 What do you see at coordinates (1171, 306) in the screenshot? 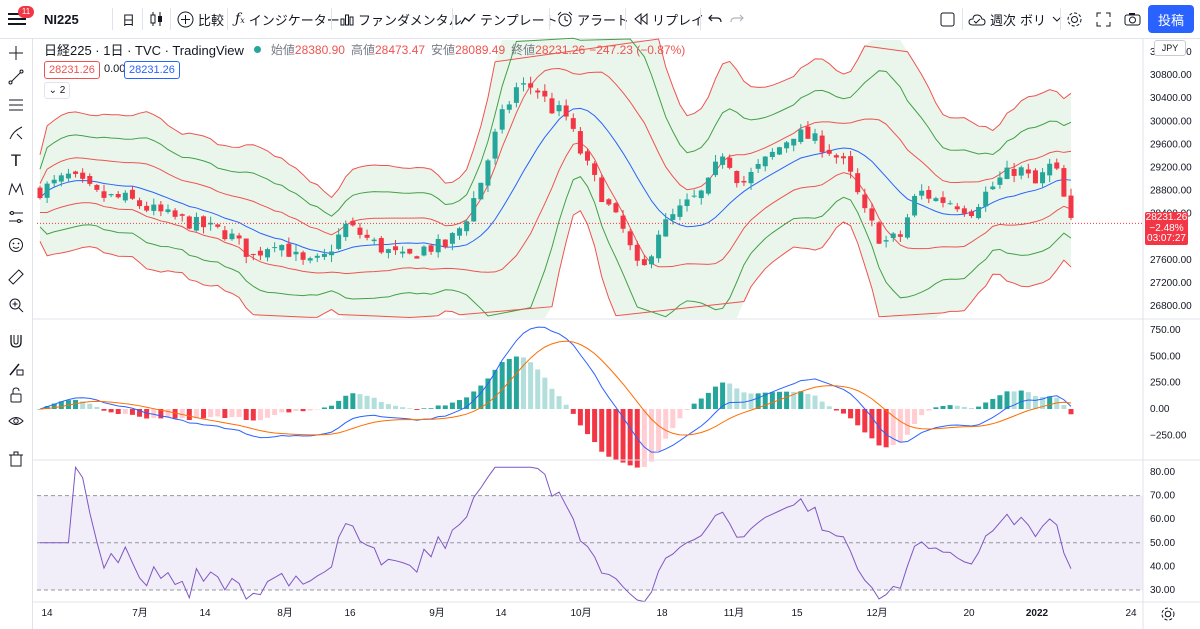
I see `price-tick-label: 26800.00` at bounding box center [1171, 306].